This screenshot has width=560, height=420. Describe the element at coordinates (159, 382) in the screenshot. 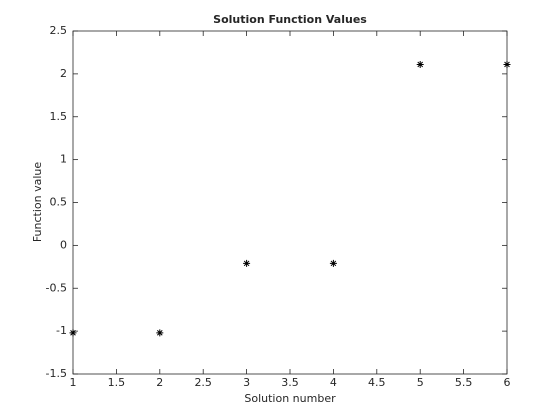

I see `x-tick-label: 2` at that location.